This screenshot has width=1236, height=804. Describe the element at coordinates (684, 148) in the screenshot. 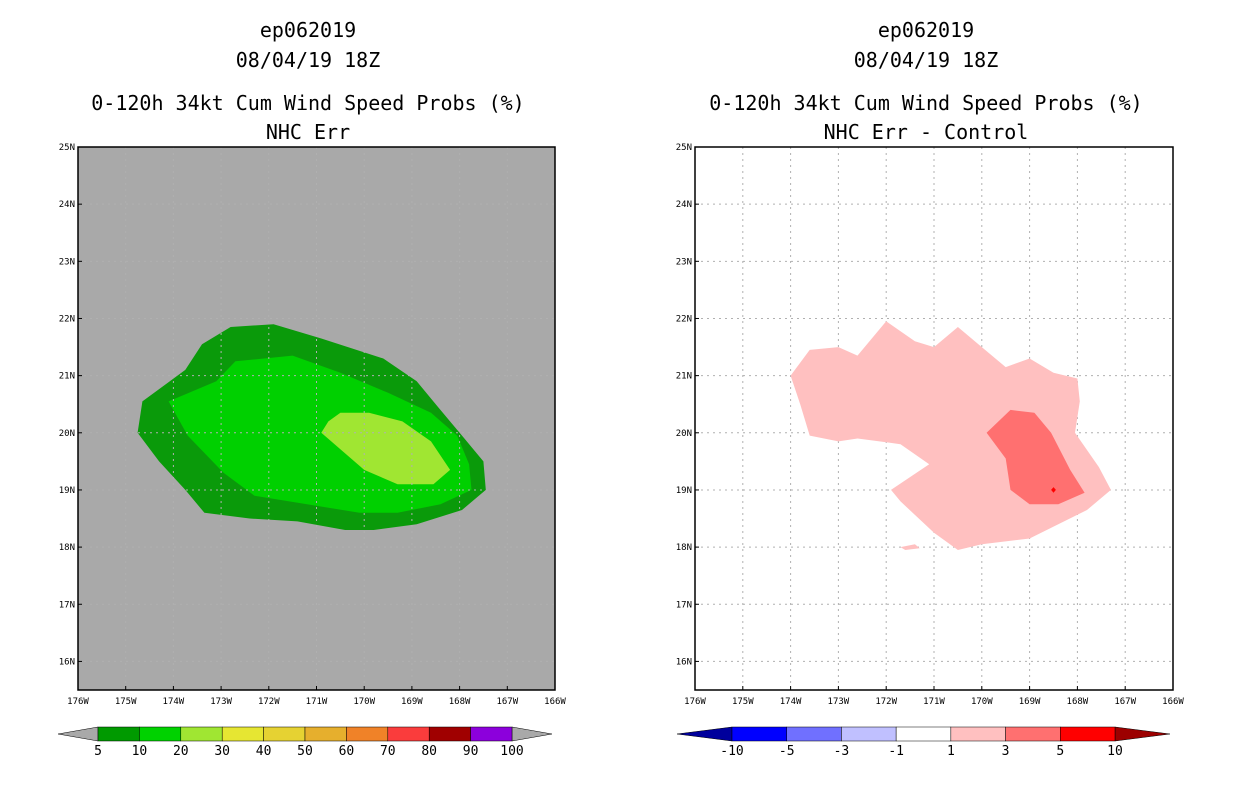

I see `right-ytick-label: 25N` at that location.